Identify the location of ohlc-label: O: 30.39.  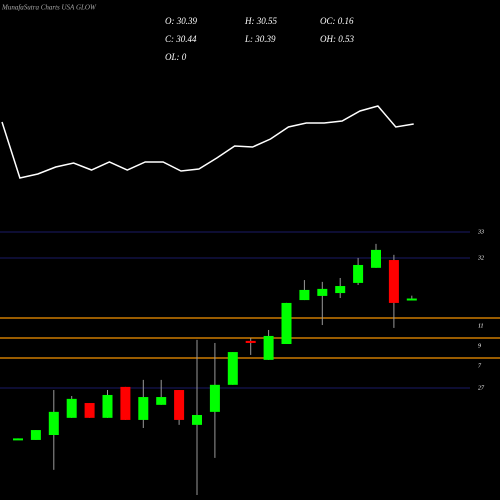
(181, 21).